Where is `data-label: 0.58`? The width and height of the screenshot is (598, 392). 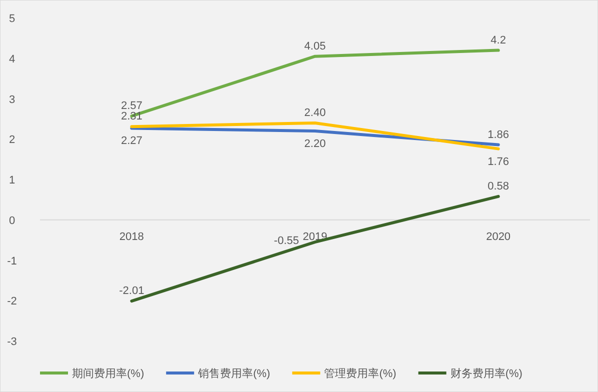
data-label: 0.58 is located at coordinates (499, 186).